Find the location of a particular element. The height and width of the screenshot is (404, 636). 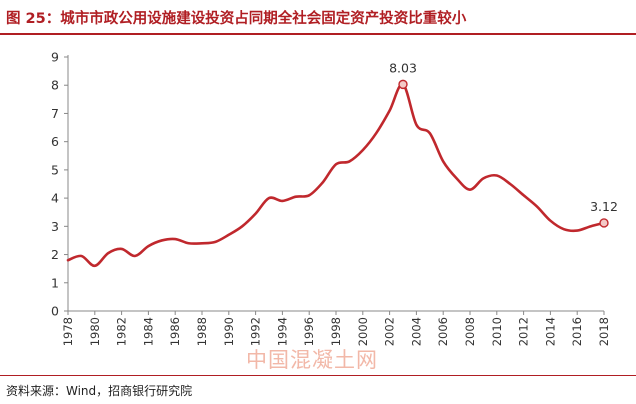

x-tick-label: 2018 is located at coordinates (604, 331).